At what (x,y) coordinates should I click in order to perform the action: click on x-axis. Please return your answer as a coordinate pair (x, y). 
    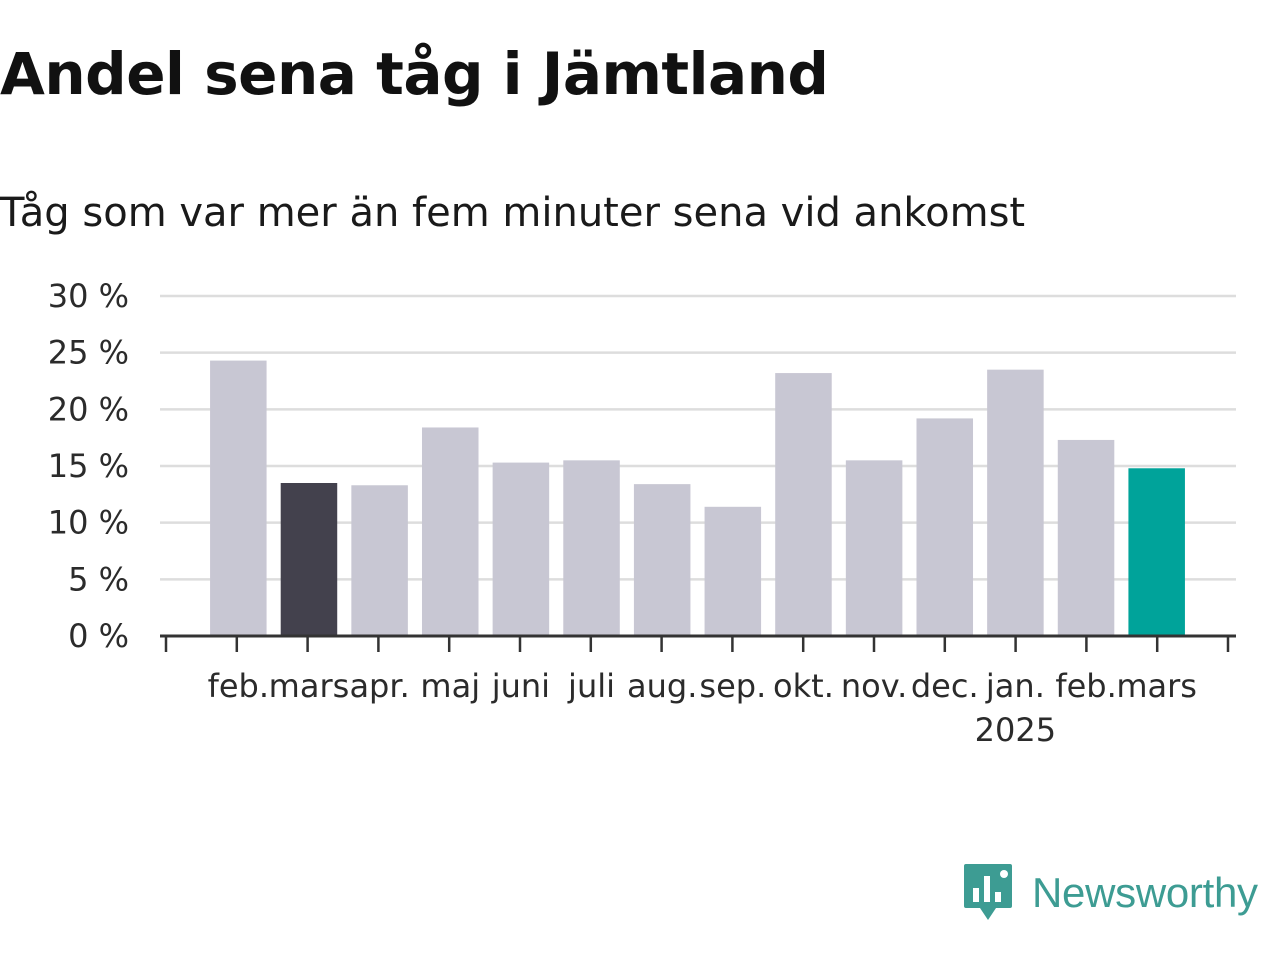
    Looking at the image, I should click on (698, 643).